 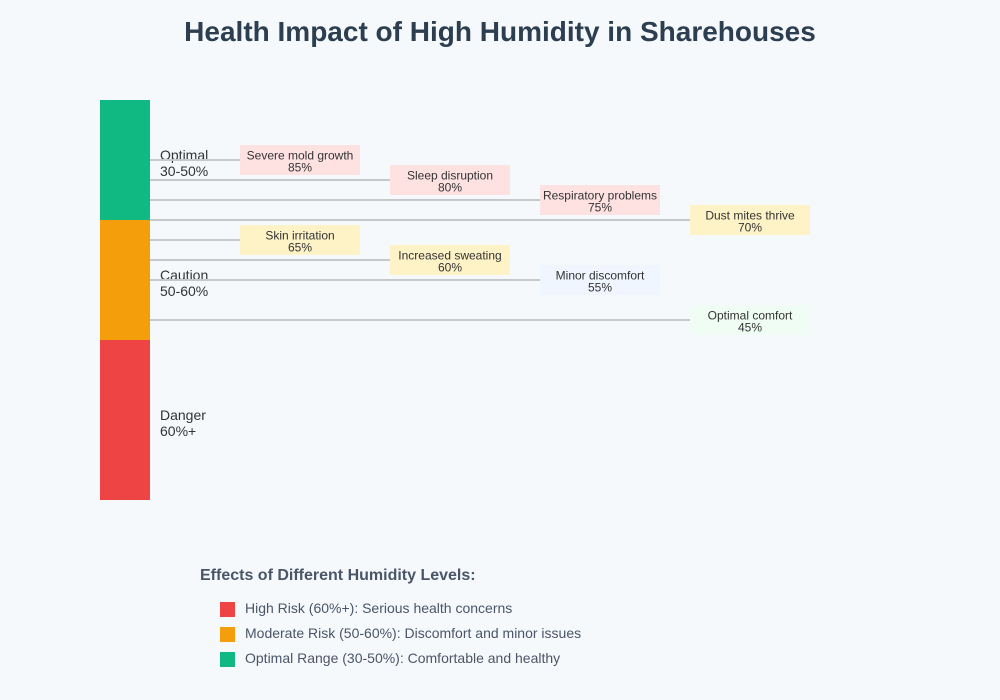 What do you see at coordinates (300, 168) in the screenshot?
I see `effect-value: 85%` at bounding box center [300, 168].